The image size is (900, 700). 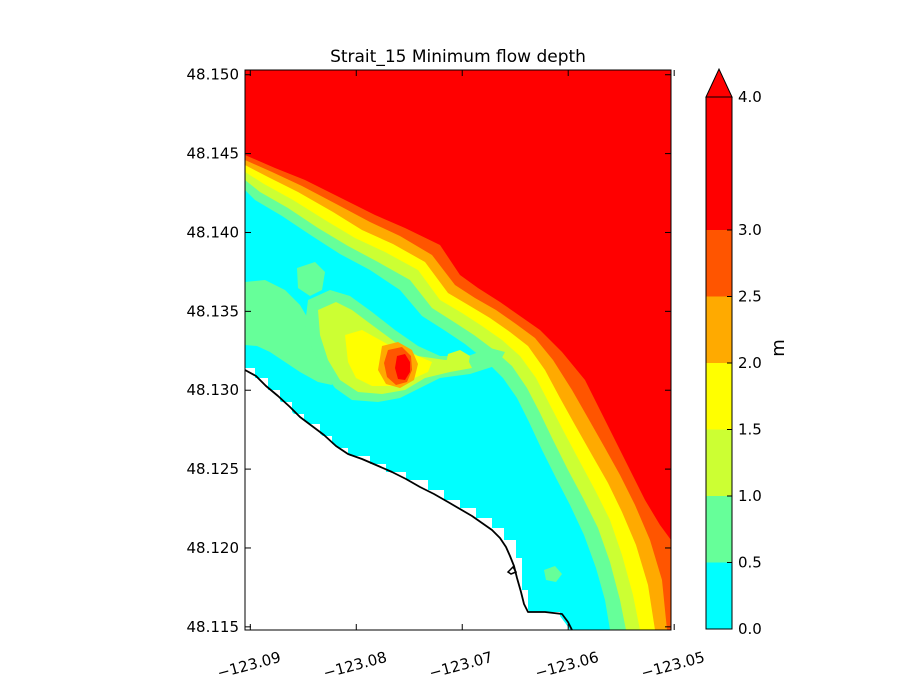 What do you see at coordinates (750, 563) in the screenshot?
I see `colorbar-tick-label: 0.5` at bounding box center [750, 563].